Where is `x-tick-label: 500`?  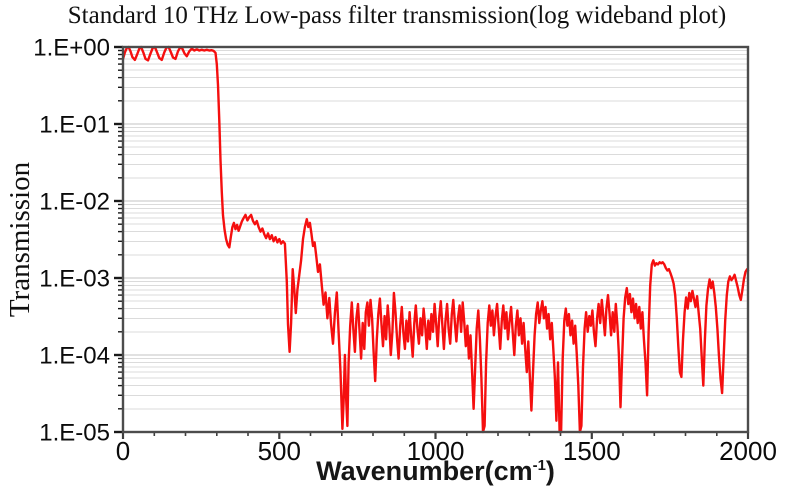
x-tick-label: 500 is located at coordinates (279, 451).